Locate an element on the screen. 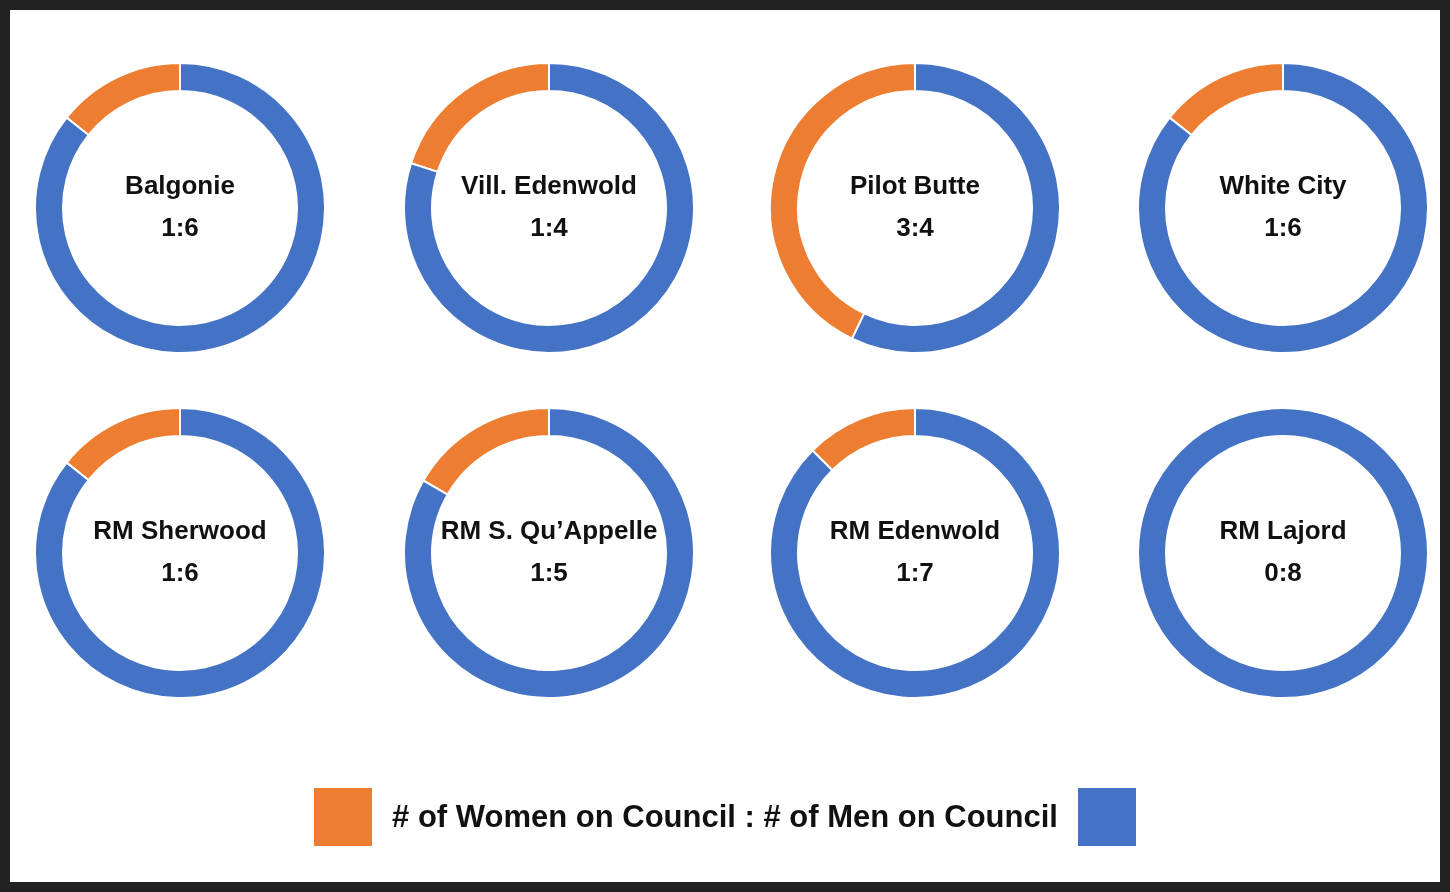 The image size is (1450, 892). text: 0:8 is located at coordinates (1283, 572).